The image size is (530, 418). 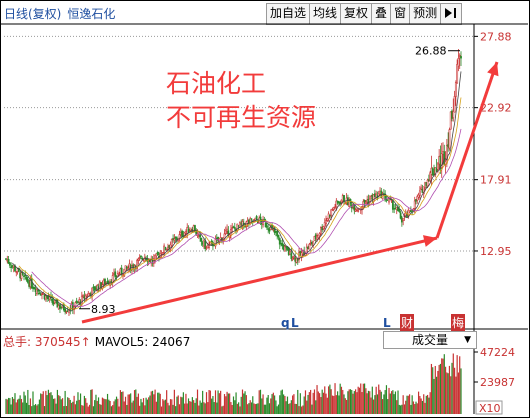 I want to click on overlay-button: 叠, so click(x=382, y=14).